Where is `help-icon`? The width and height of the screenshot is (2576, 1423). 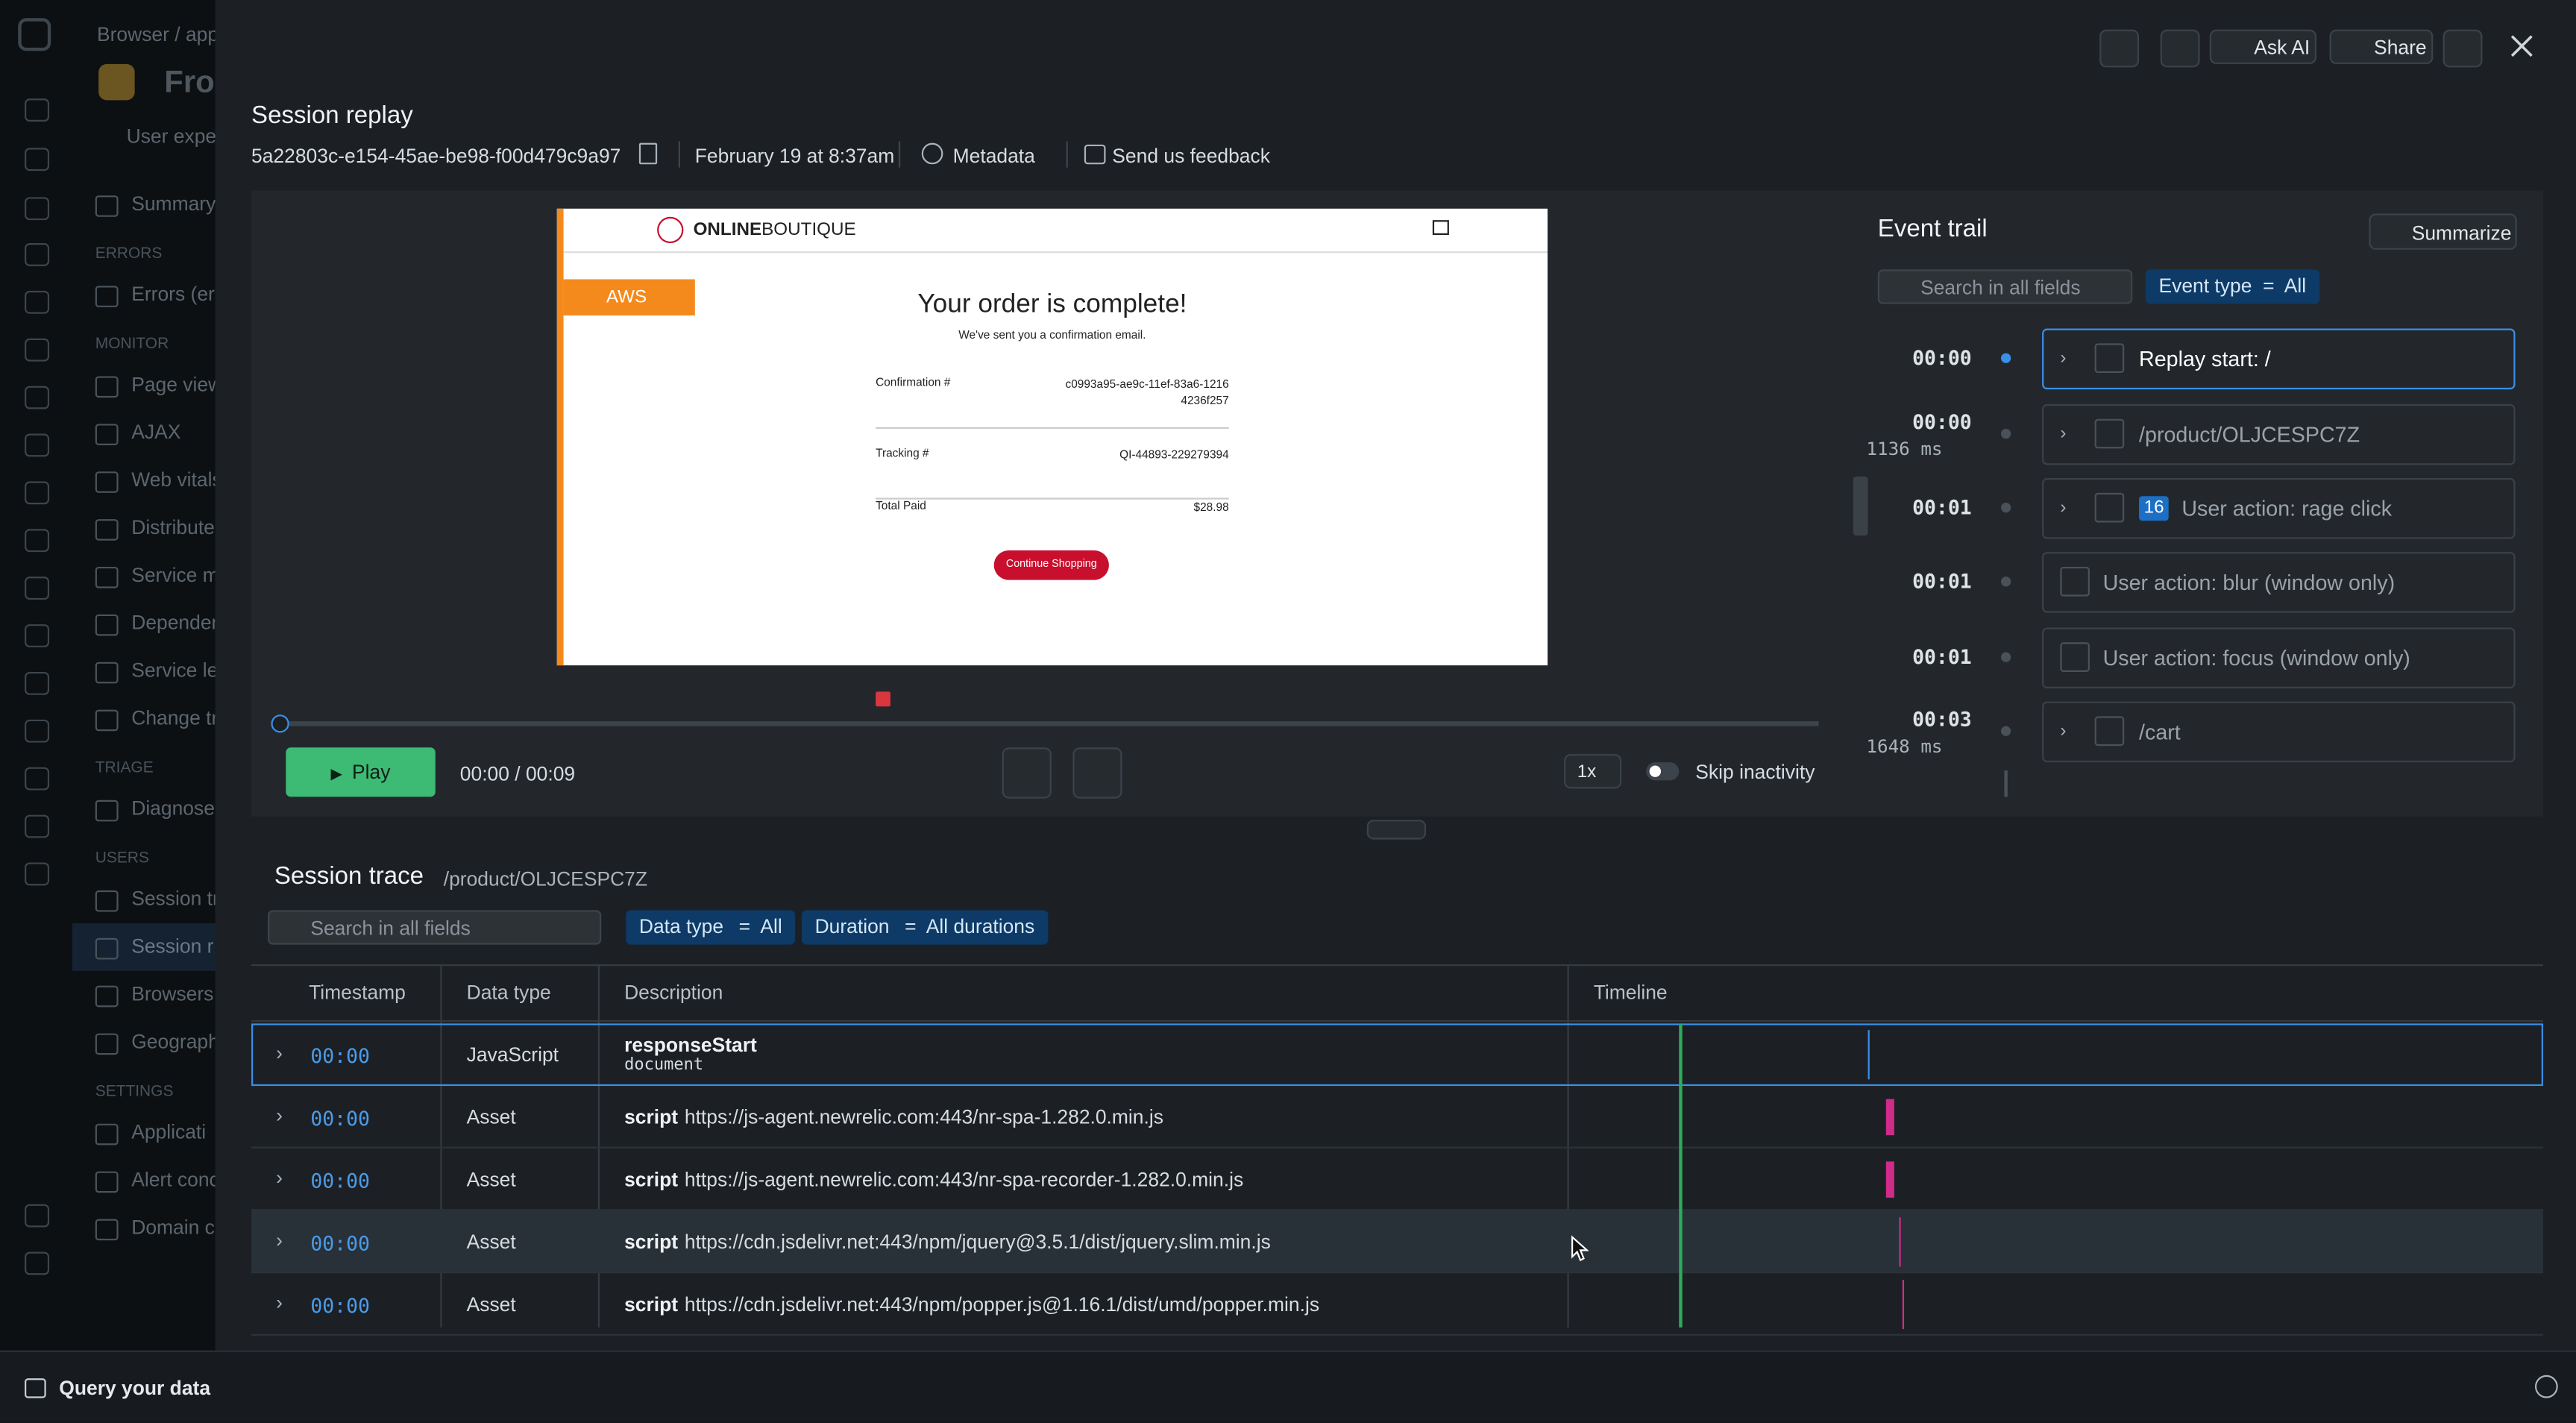 help-icon is located at coordinates (2546, 1386).